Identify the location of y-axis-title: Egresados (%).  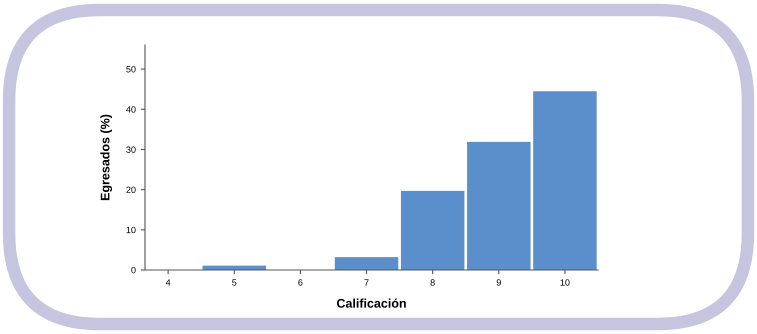
(106, 157).